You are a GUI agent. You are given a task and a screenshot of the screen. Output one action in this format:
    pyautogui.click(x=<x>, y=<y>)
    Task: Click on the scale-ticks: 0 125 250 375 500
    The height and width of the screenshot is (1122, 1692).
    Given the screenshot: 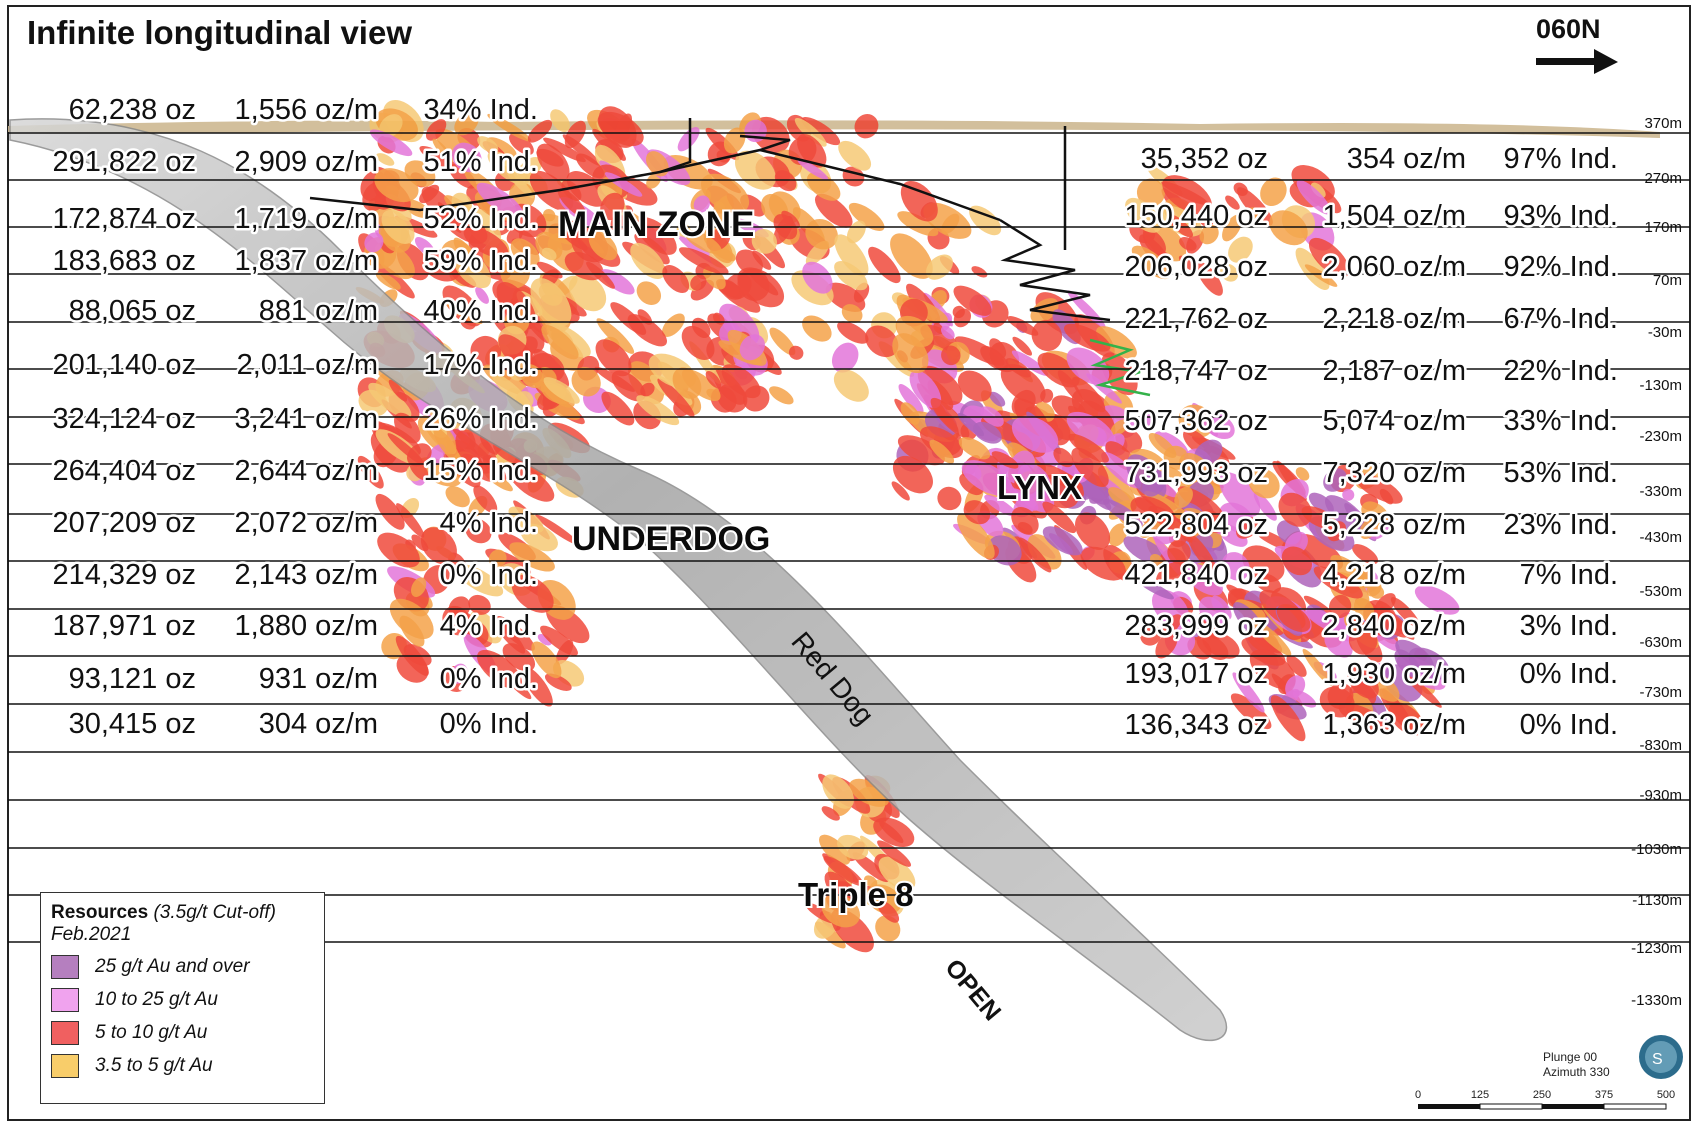 What is the action you would take?
    pyautogui.click(x=1545, y=1095)
    